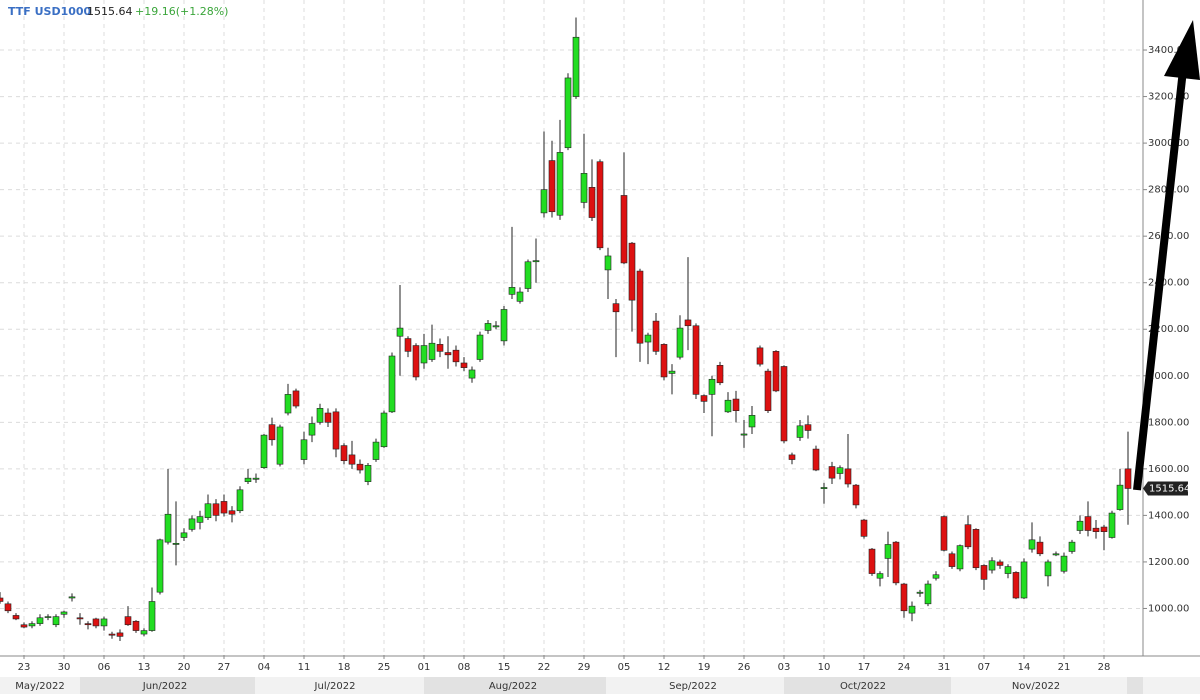  Describe the element at coordinates (344, 667) in the screenshot. I see `x-tick-label: 18` at that location.